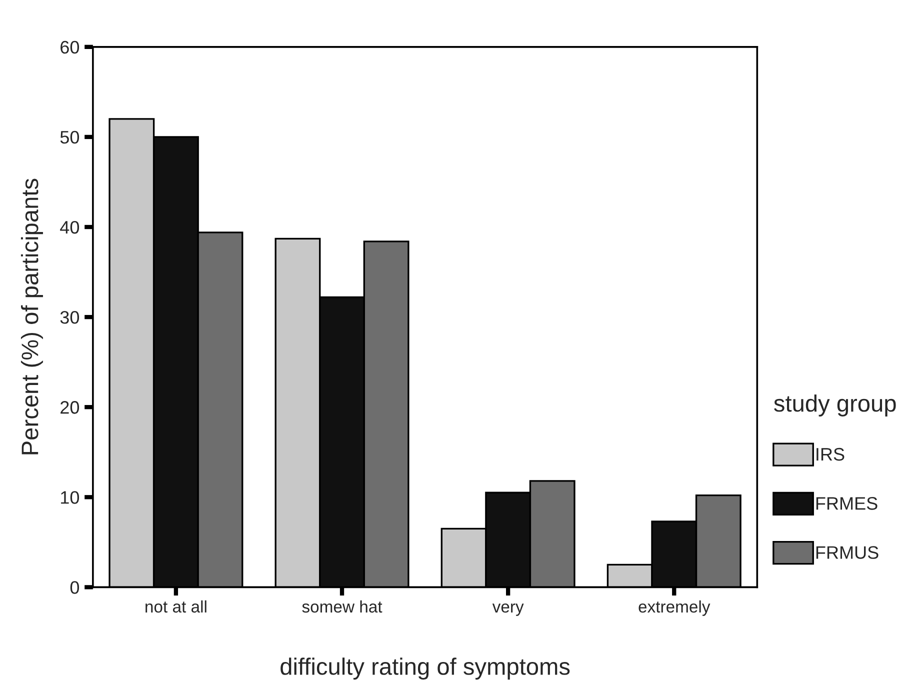  What do you see at coordinates (70, 227) in the screenshot?
I see `y-tick-label: 40` at bounding box center [70, 227].